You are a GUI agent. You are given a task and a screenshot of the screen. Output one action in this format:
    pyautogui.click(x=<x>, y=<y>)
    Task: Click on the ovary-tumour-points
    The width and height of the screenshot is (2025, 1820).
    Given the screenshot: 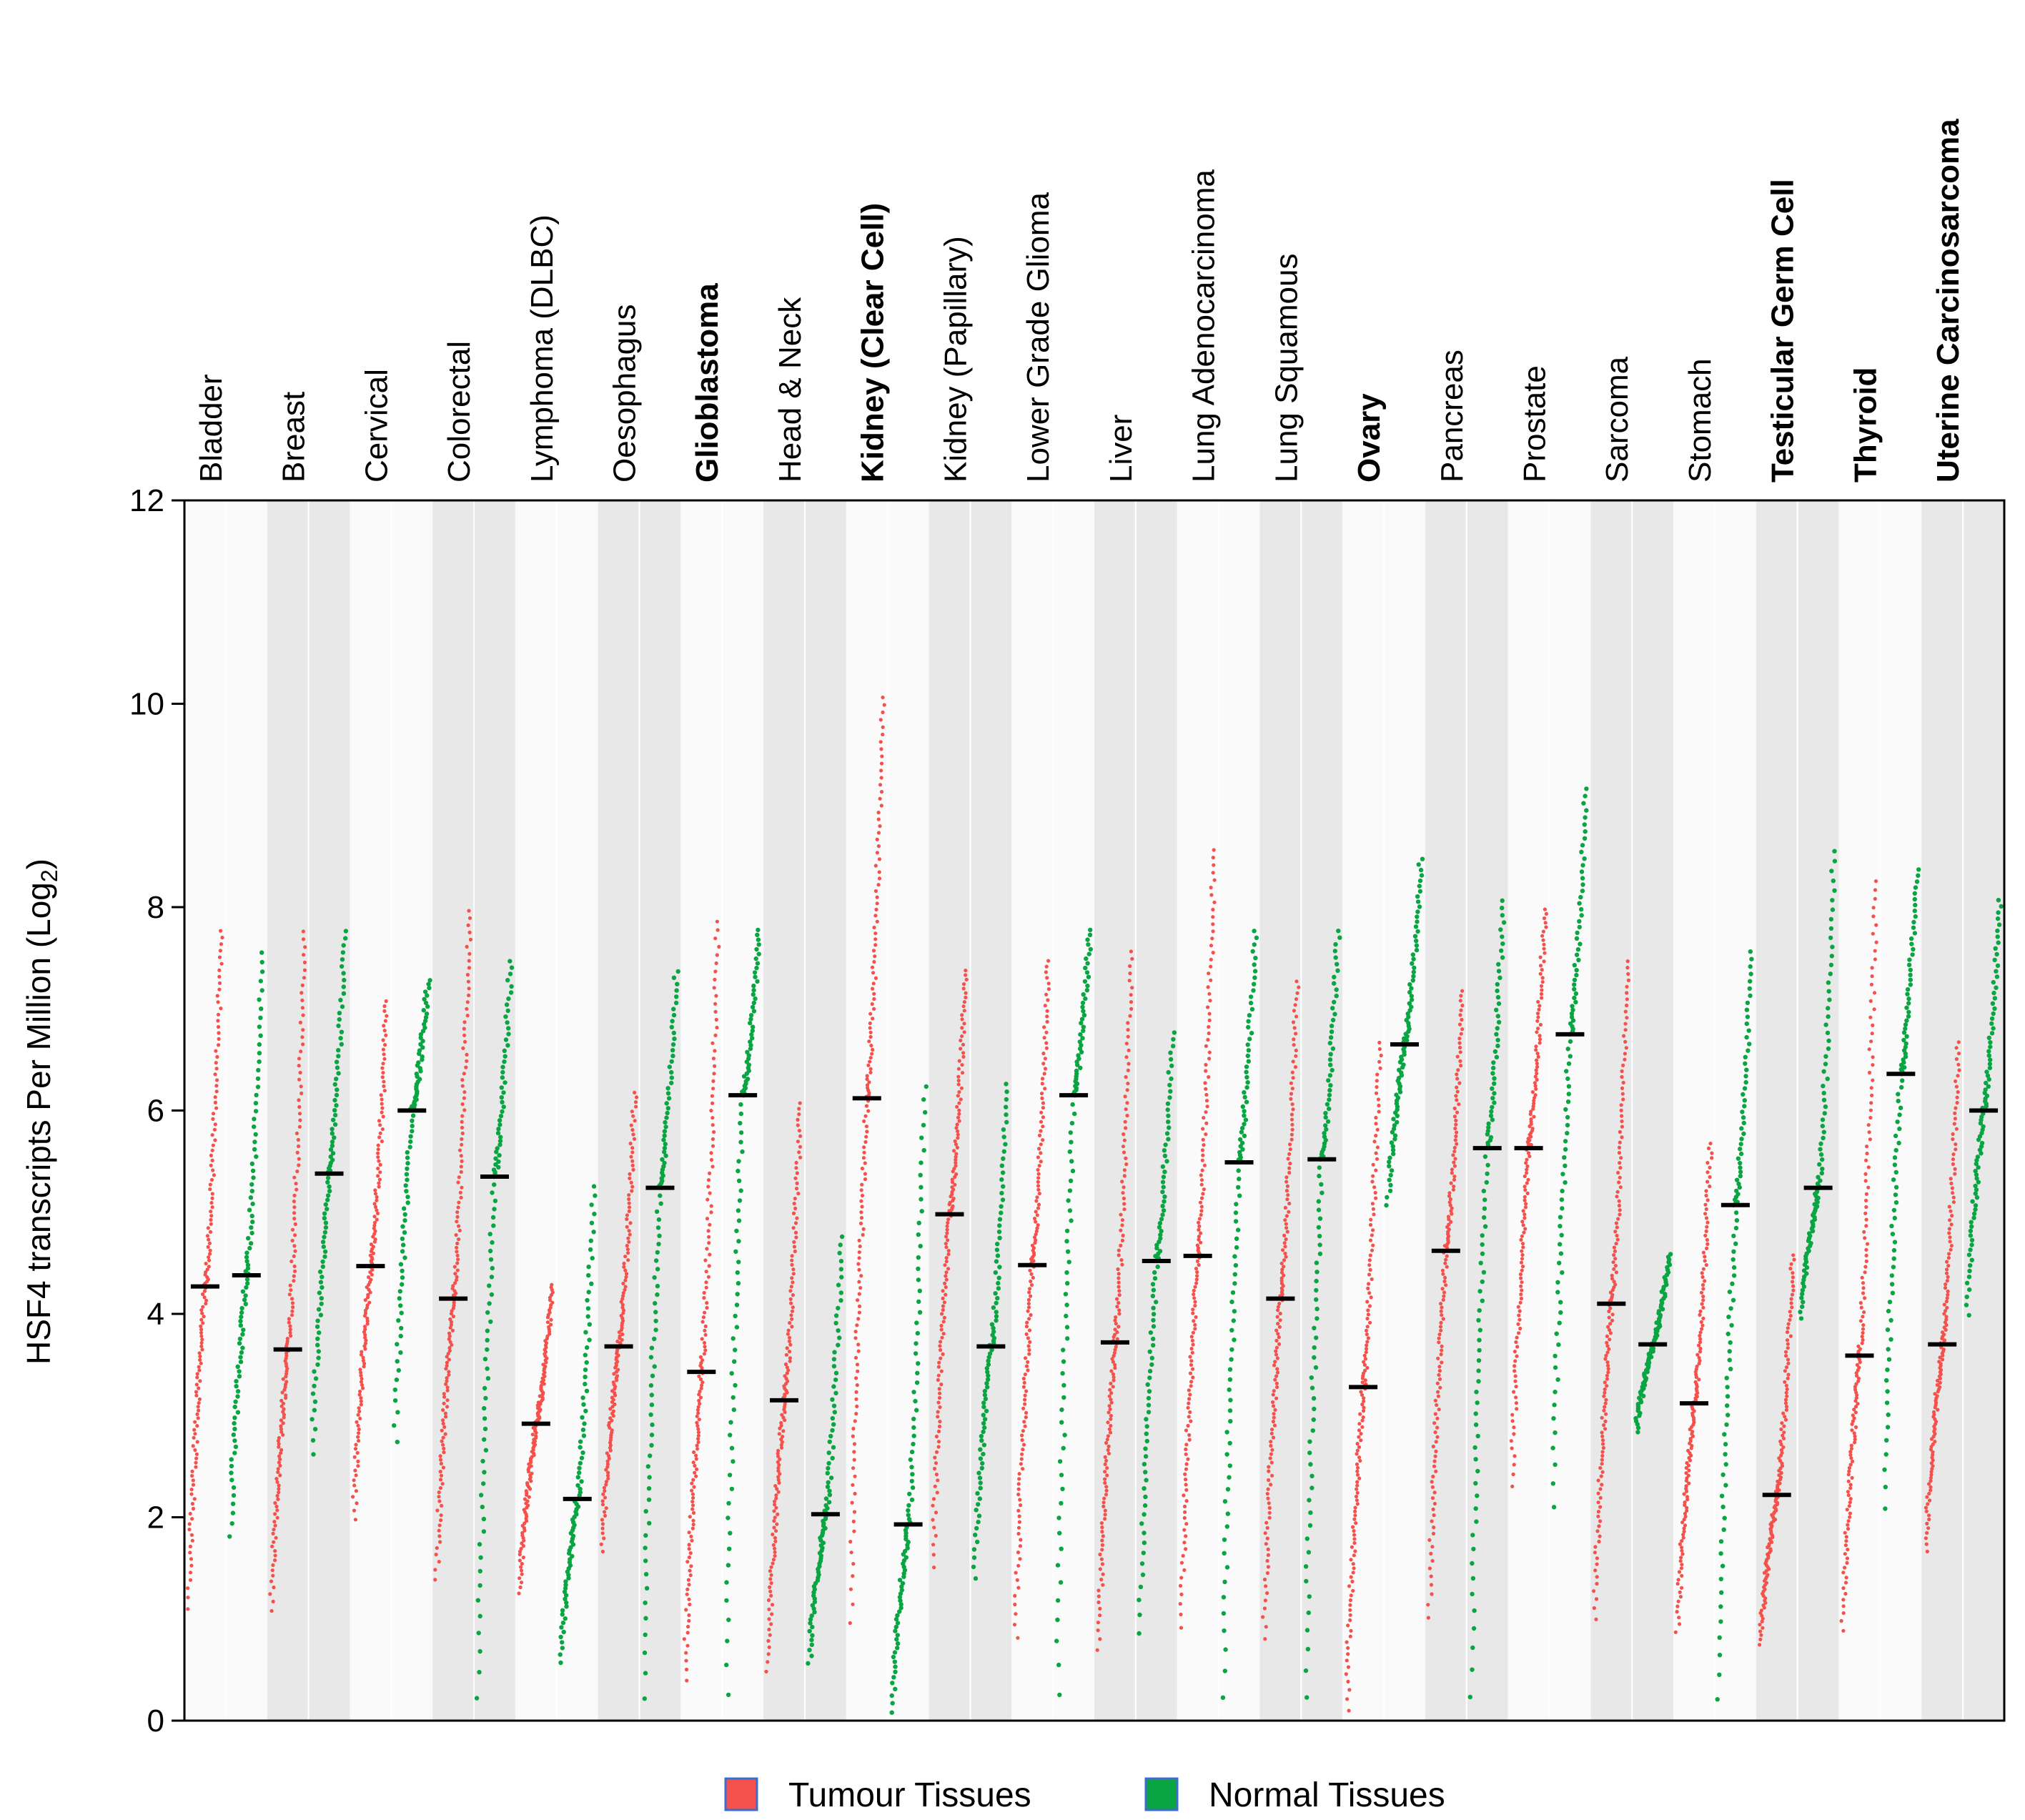 What is the action you would take?
    pyautogui.click(x=1363, y=1376)
    